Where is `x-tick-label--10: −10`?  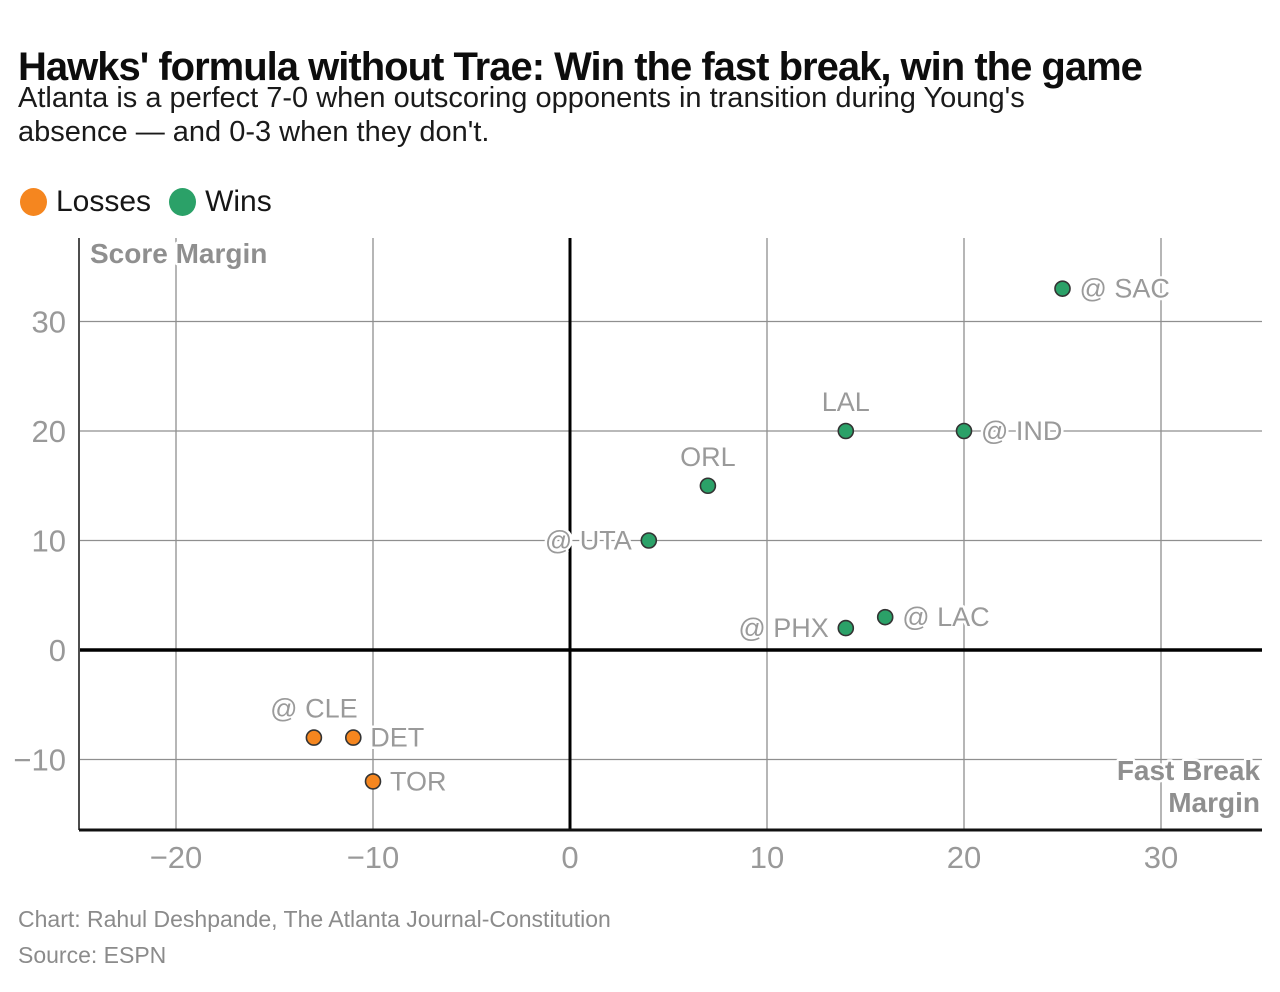 x-tick-label--10: −10 is located at coordinates (373, 857).